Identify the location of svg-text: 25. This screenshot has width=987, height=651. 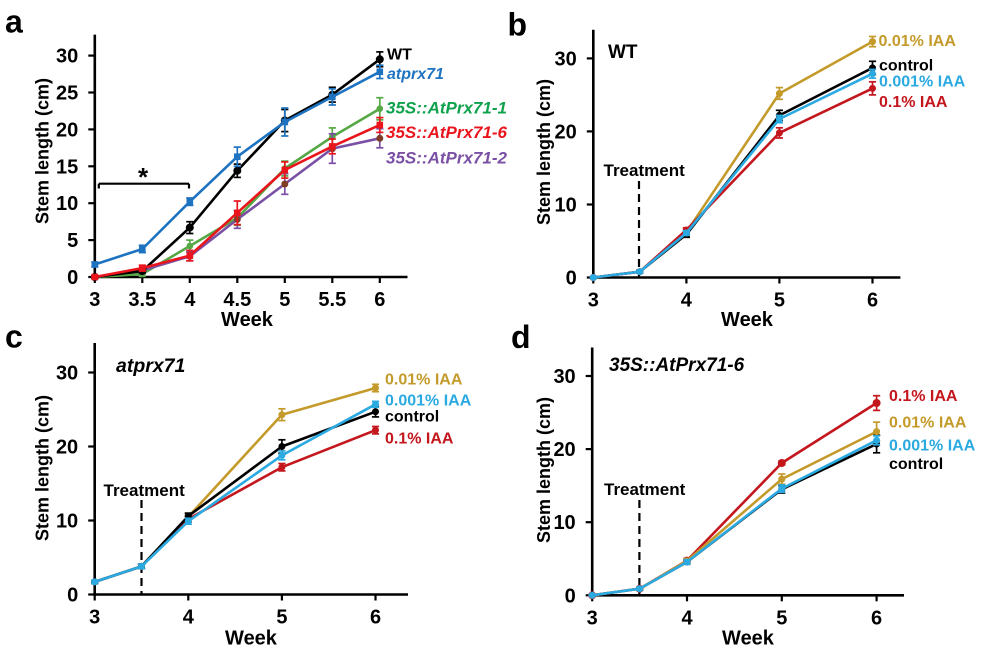
(67, 94).